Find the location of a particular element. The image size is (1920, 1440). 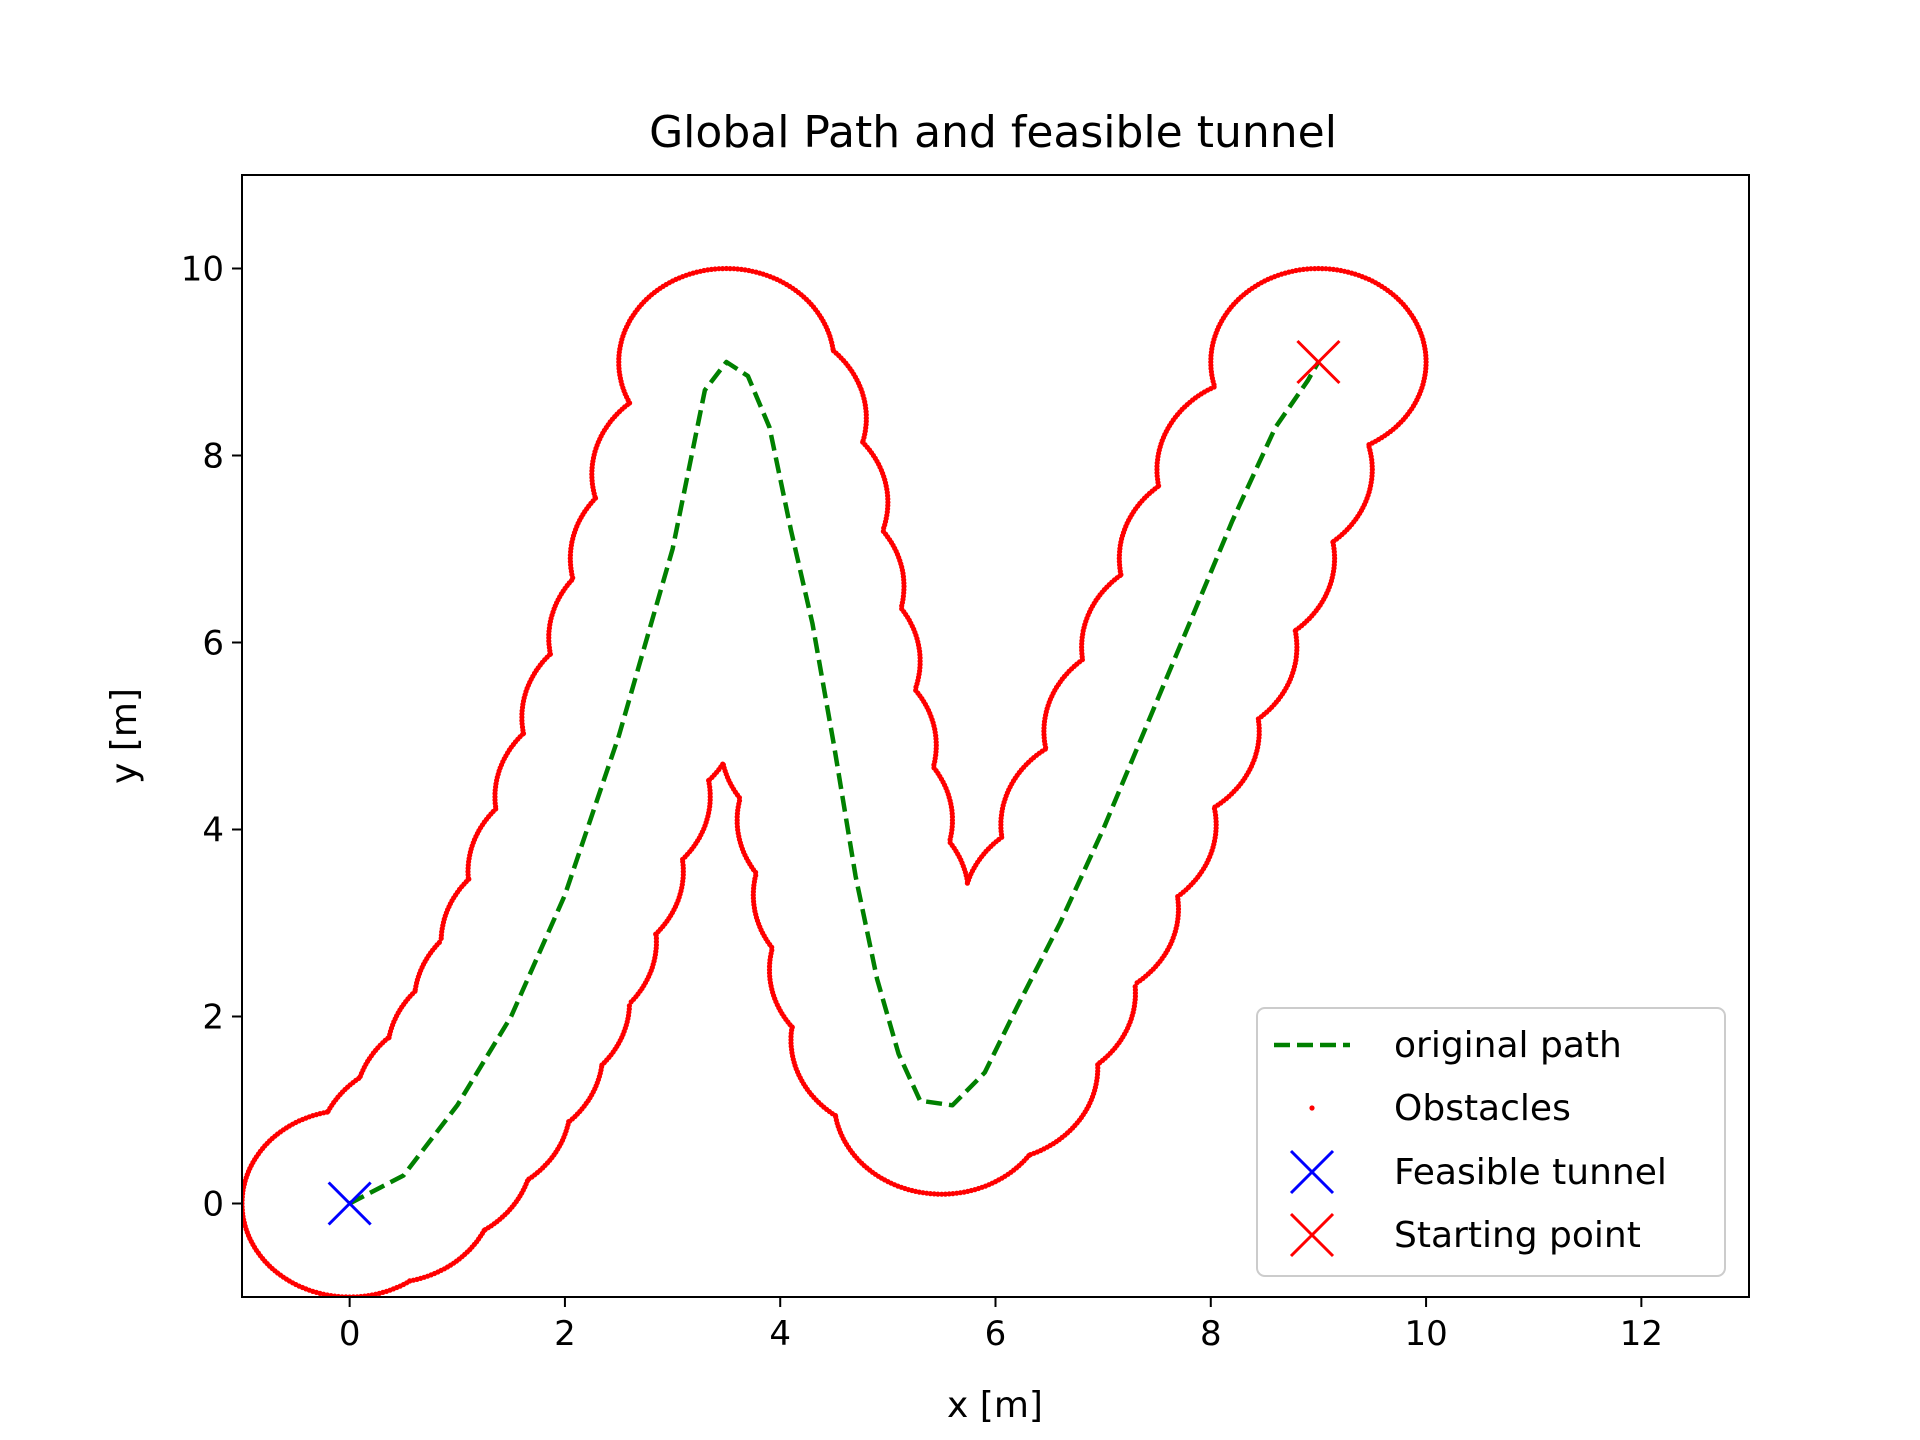

x-axis-ticks: 0 2 4 6 8 10 12 is located at coordinates (1001, 1325).